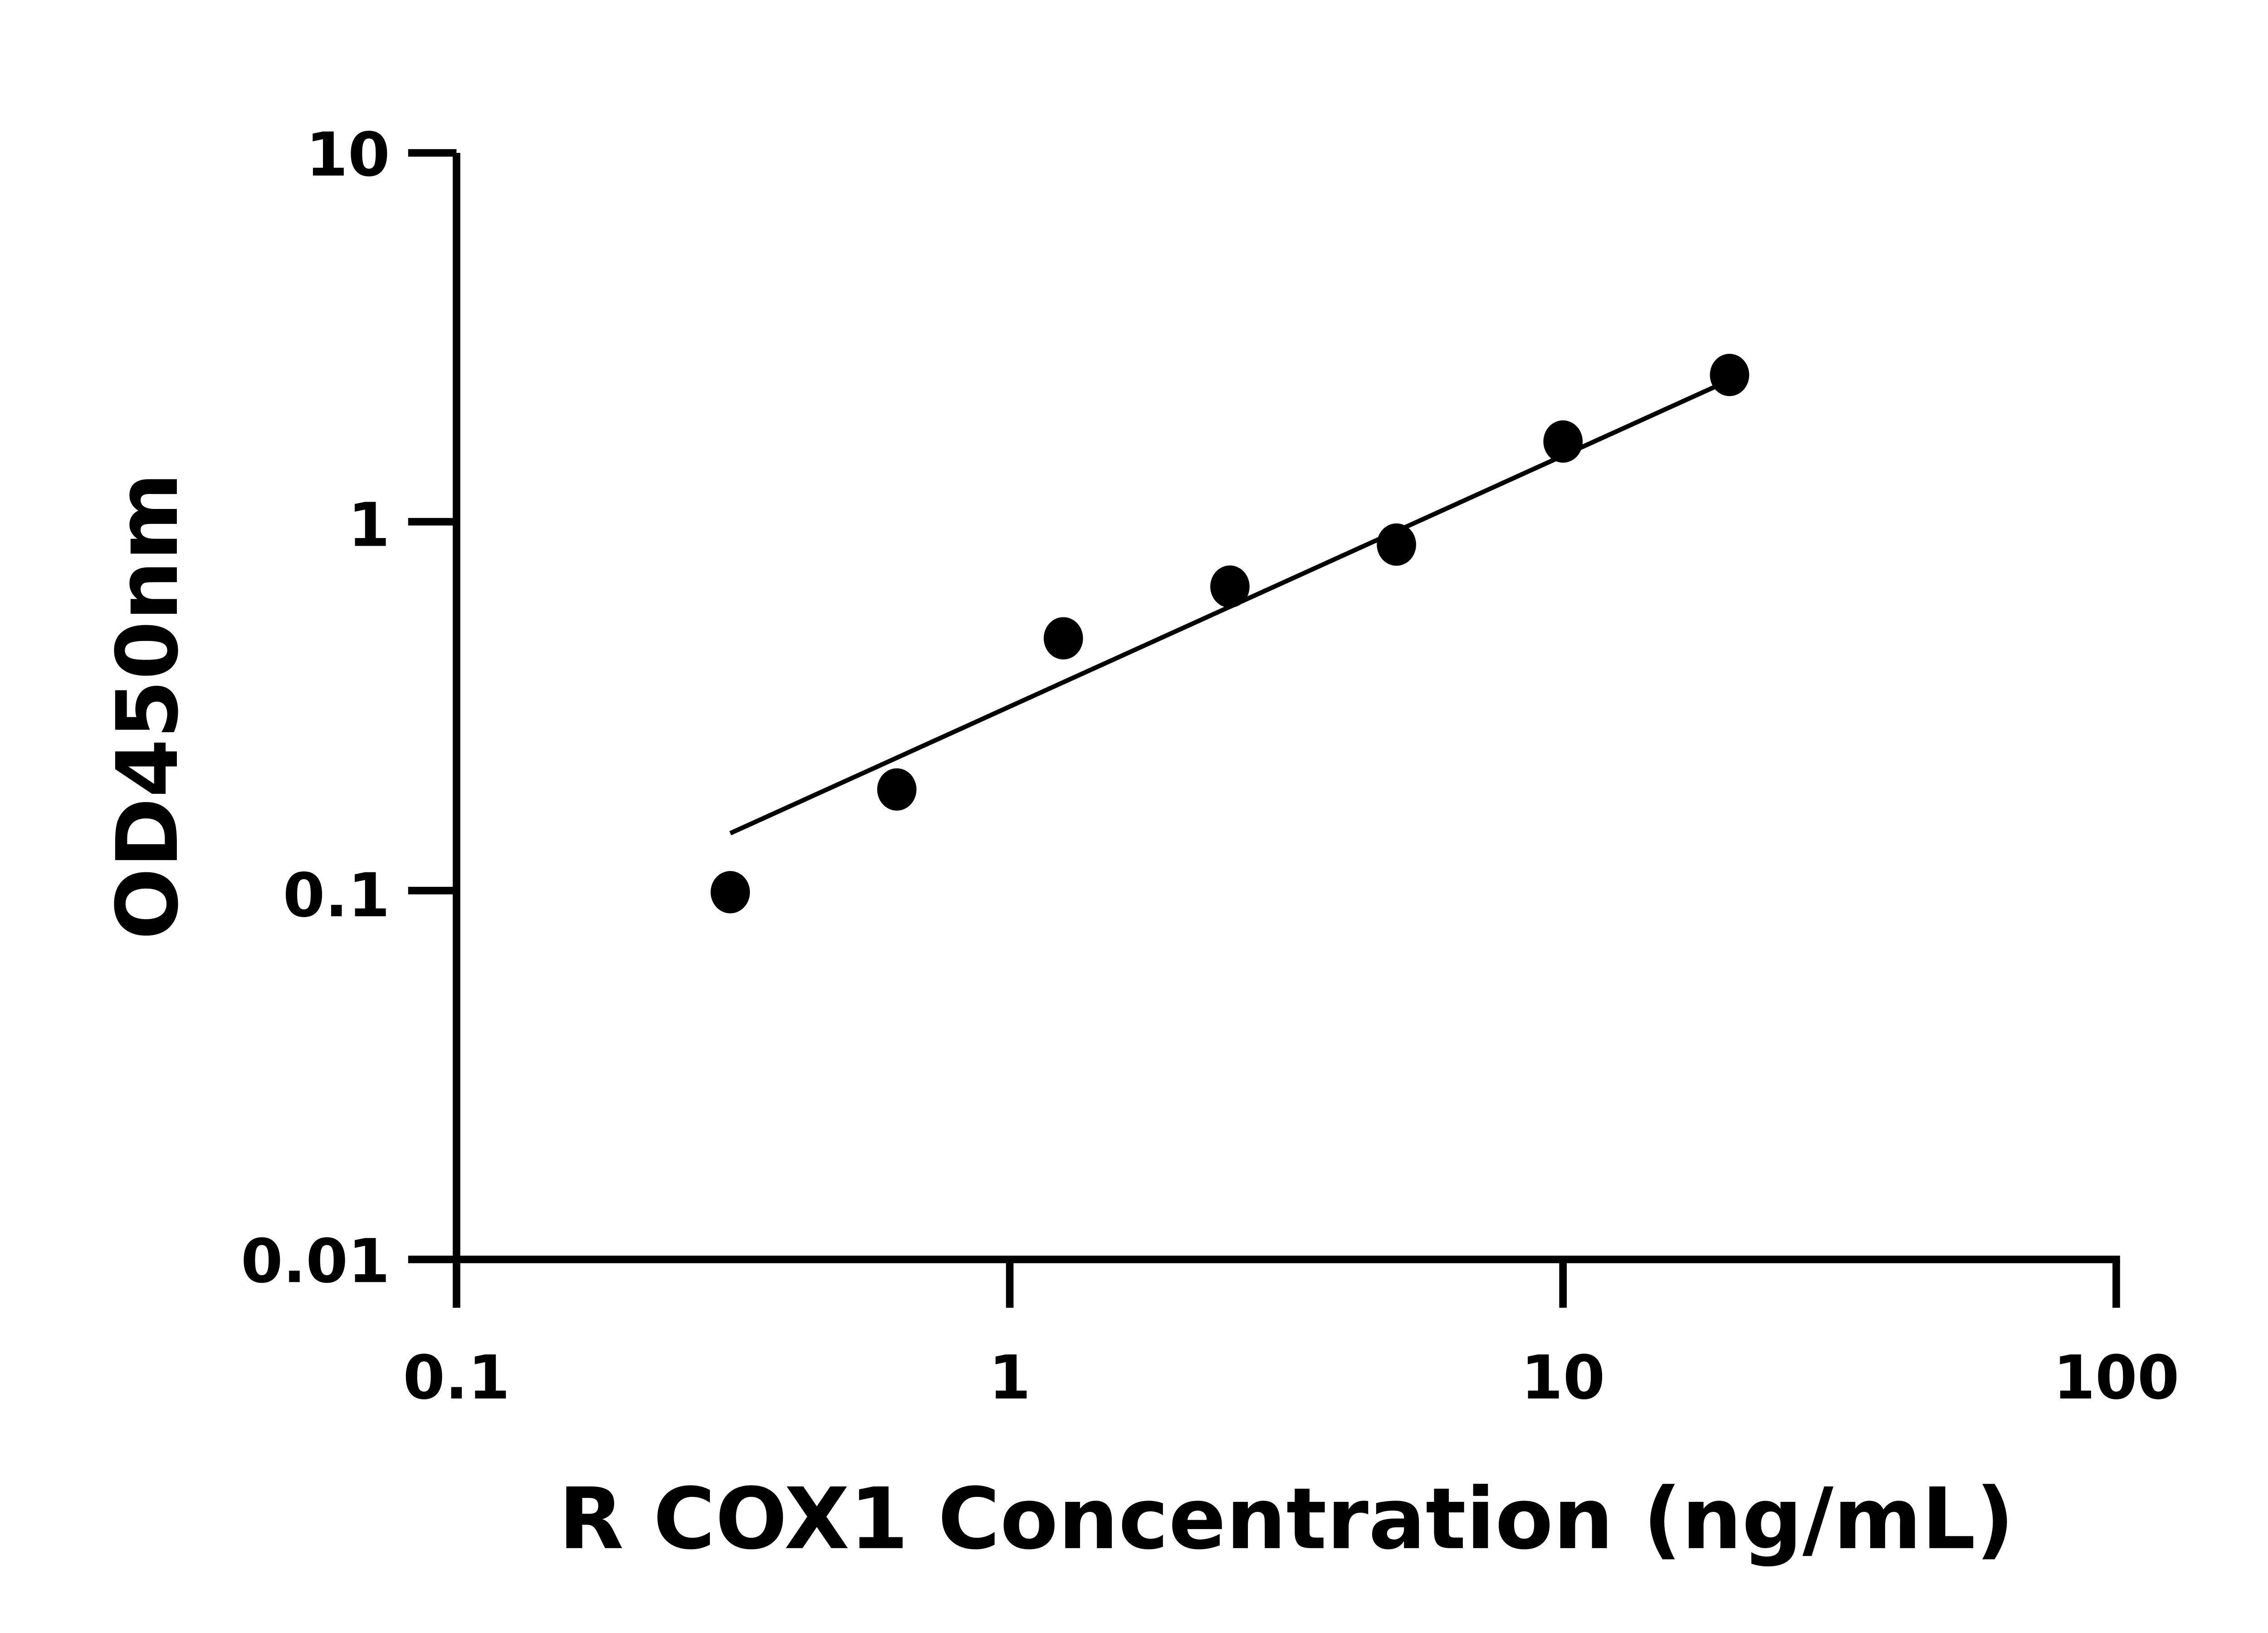 Image resolution: width=2268 pixels, height=1633 pixels. What do you see at coordinates (369, 525) in the screenshot?
I see `y-tick-label: 1` at bounding box center [369, 525].